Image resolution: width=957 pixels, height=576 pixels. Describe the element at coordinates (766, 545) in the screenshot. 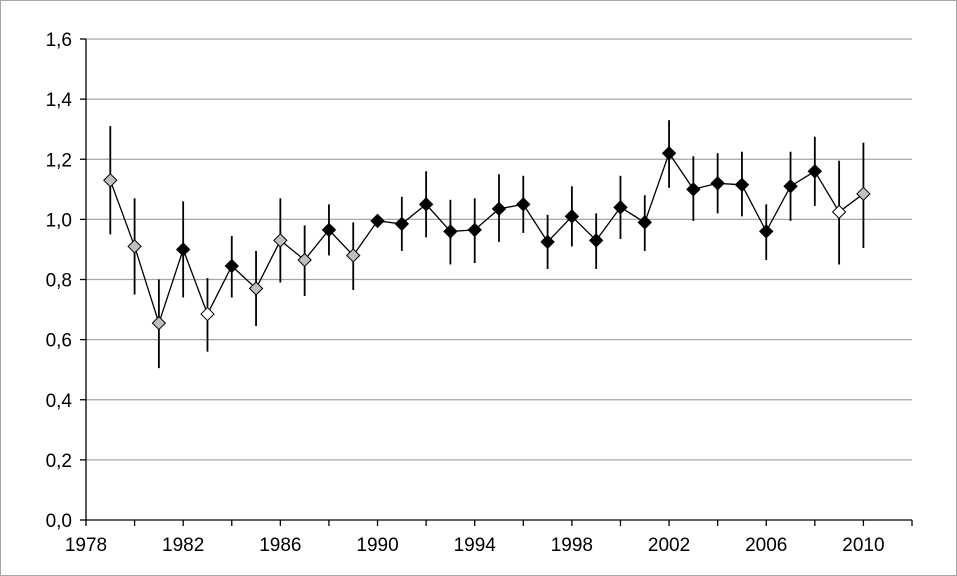

I see `x-tick-label: 2006` at that location.